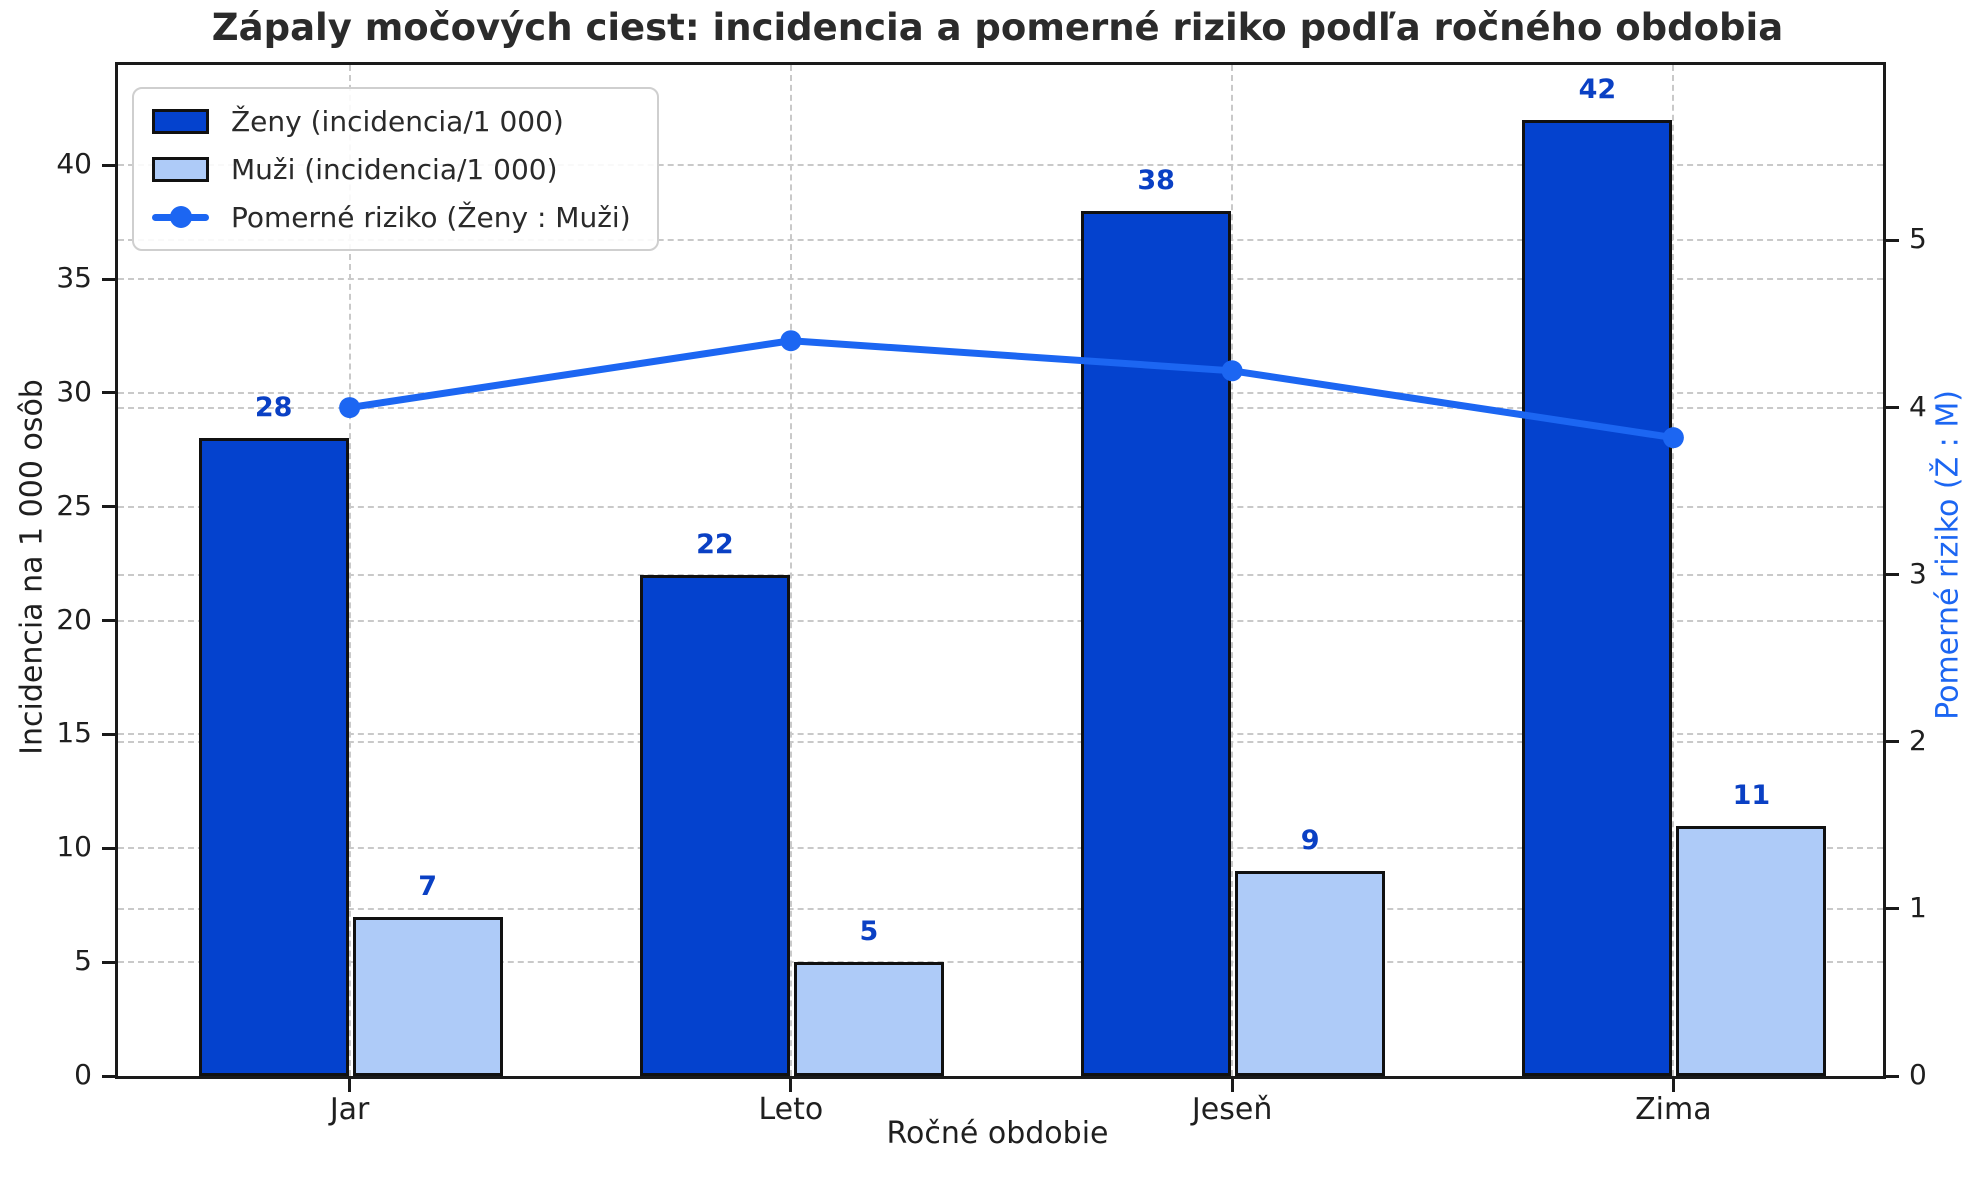 The height and width of the screenshot is (1180, 1980). I want to click on bar-value-label: 28, so click(273, 408).